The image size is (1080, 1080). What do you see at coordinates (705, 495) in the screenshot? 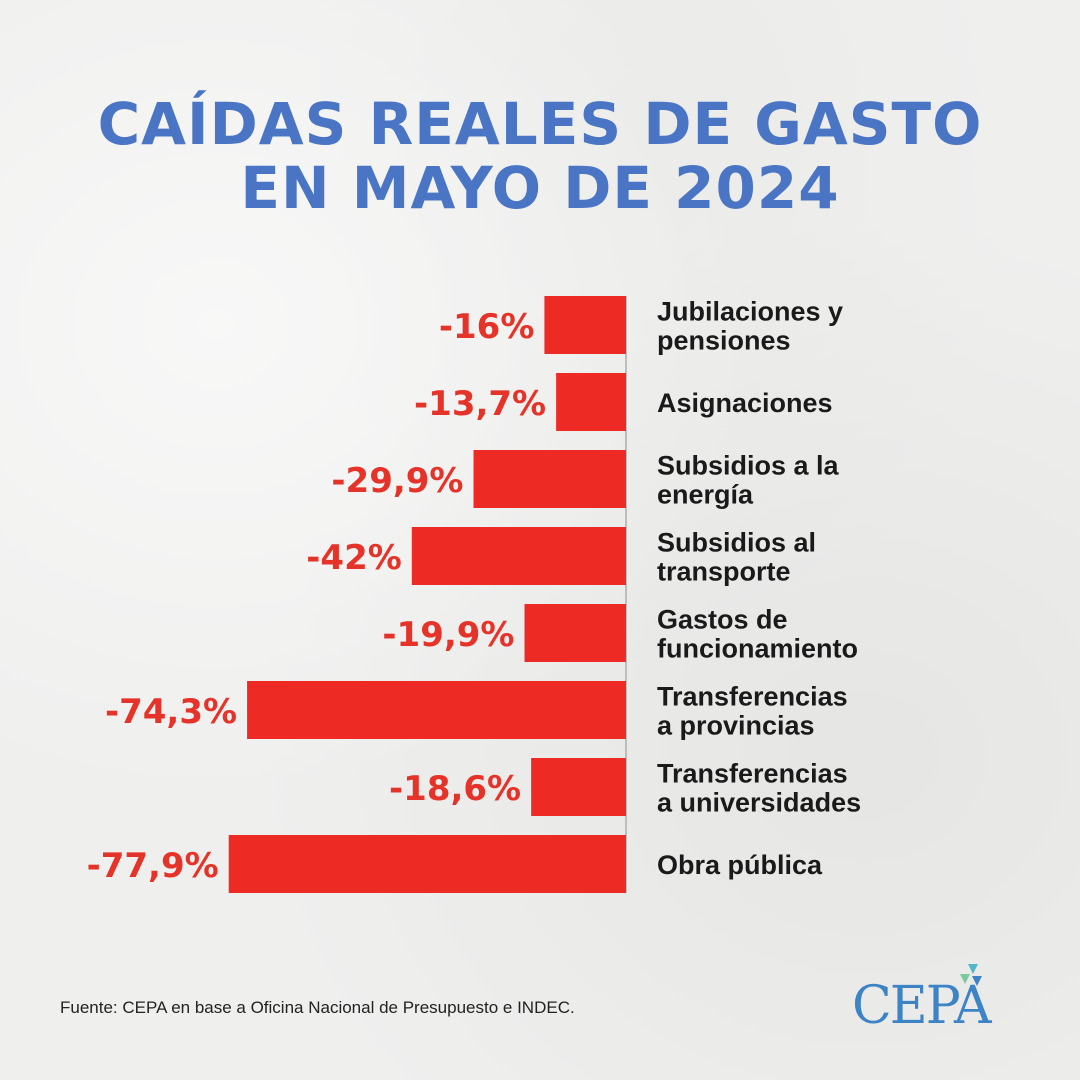
I see `category-label-3-line-2: energía` at bounding box center [705, 495].